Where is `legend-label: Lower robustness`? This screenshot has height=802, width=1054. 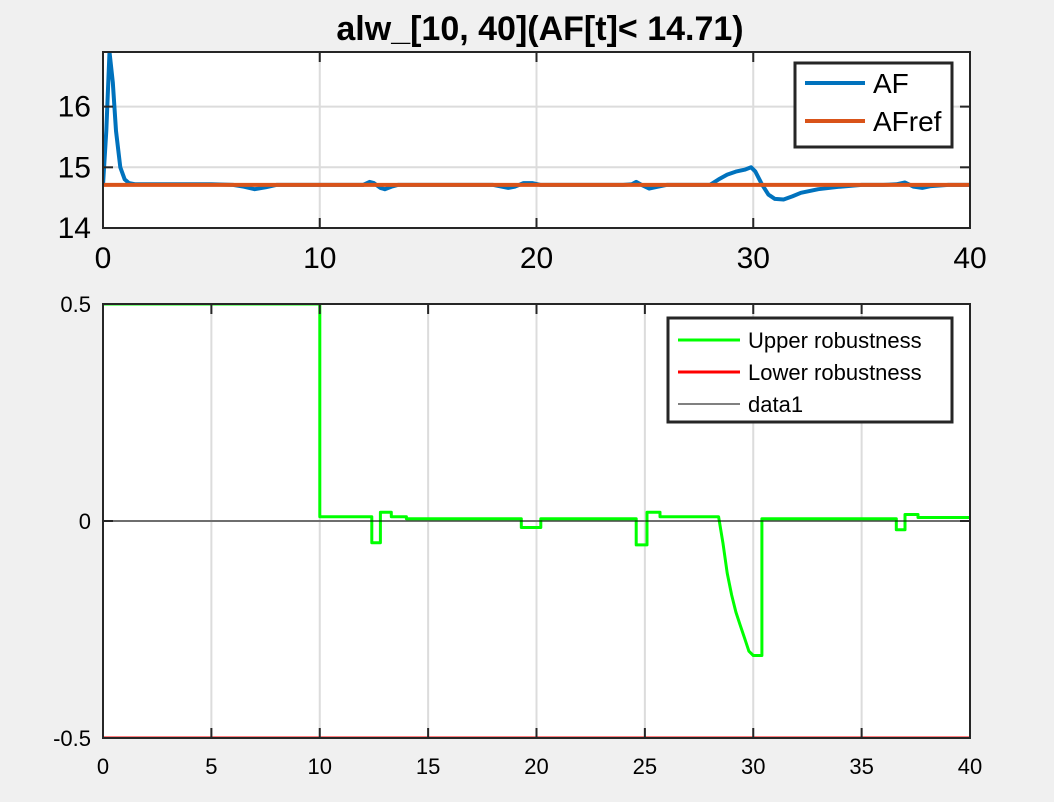
legend-label: Lower robustness is located at coordinates (835, 372).